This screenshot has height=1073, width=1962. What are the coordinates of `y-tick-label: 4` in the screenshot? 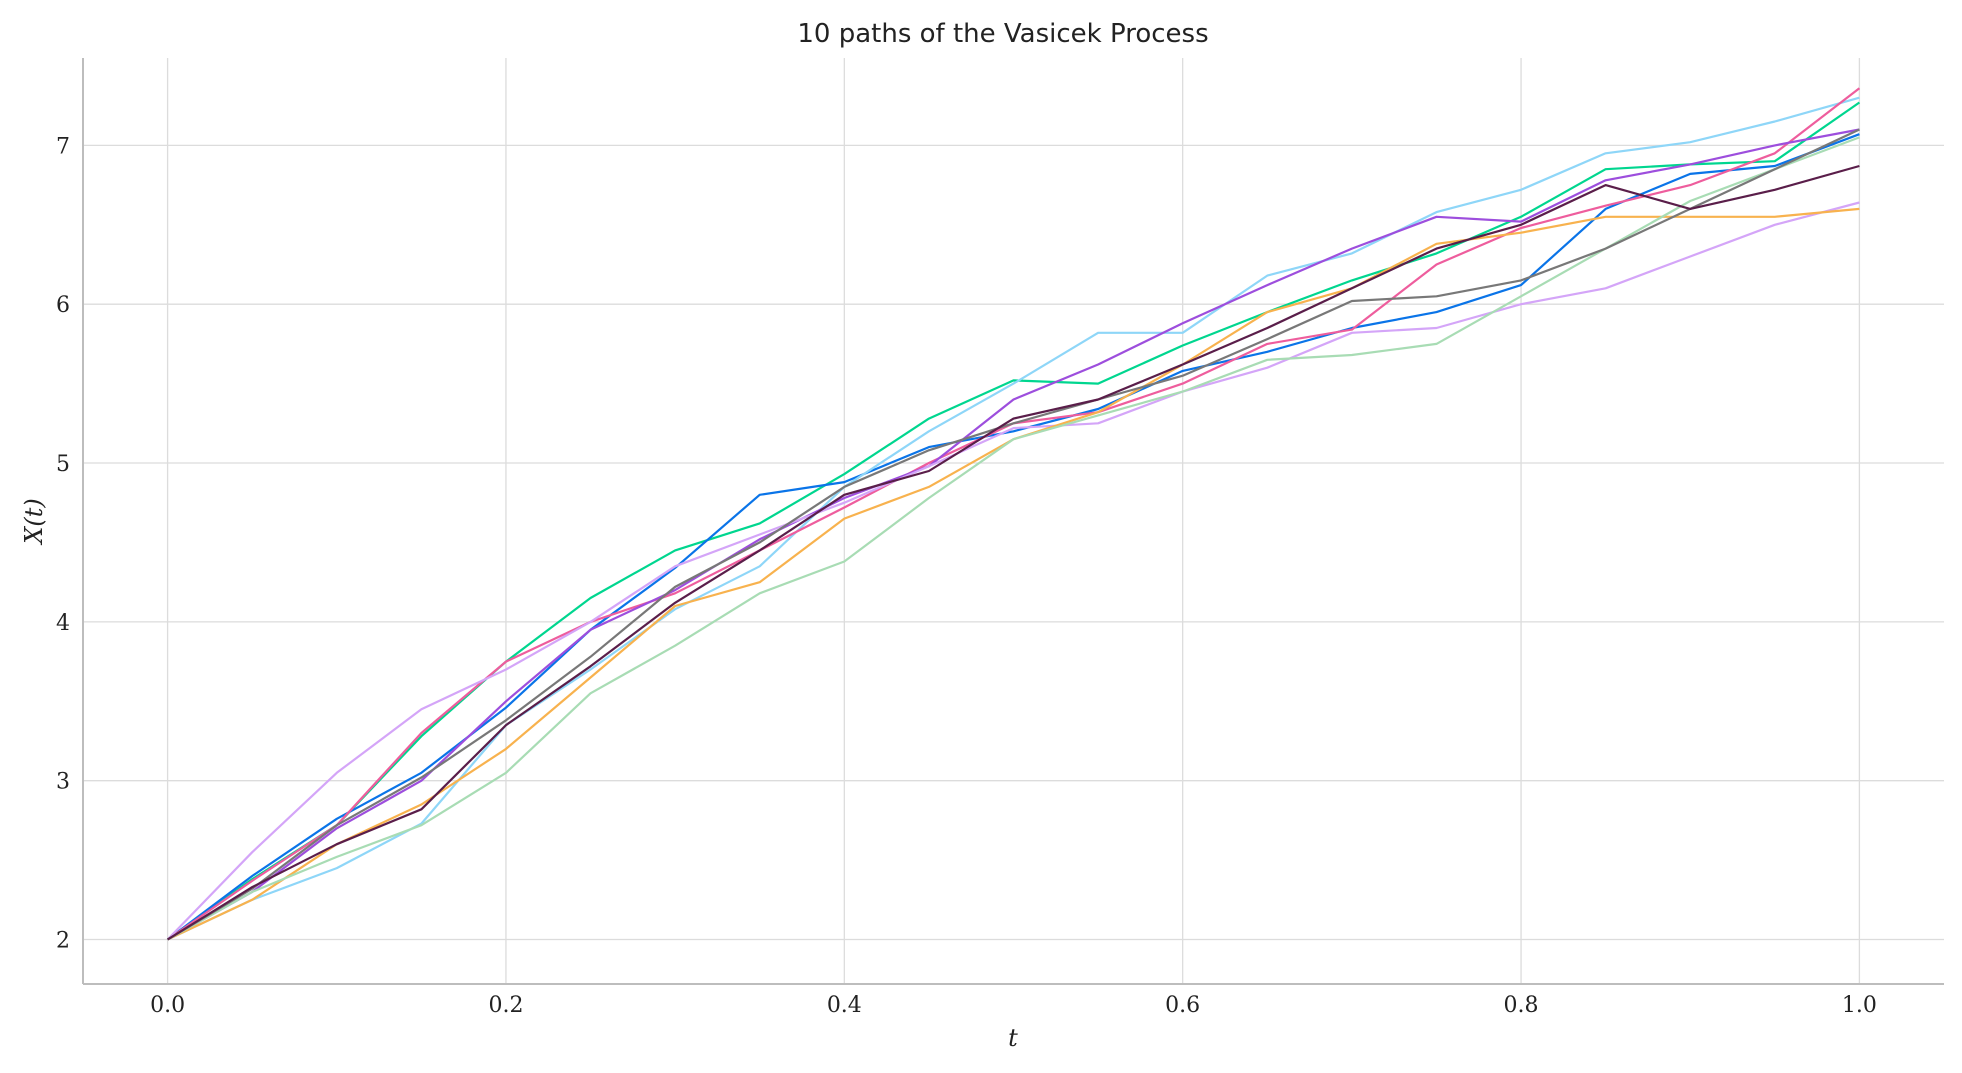 It's located at (63, 623).